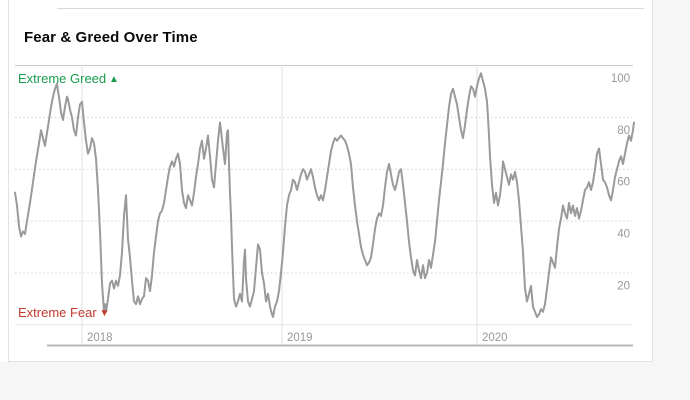  Describe the element at coordinates (350, 8) in the screenshot. I see `header-divider` at that location.